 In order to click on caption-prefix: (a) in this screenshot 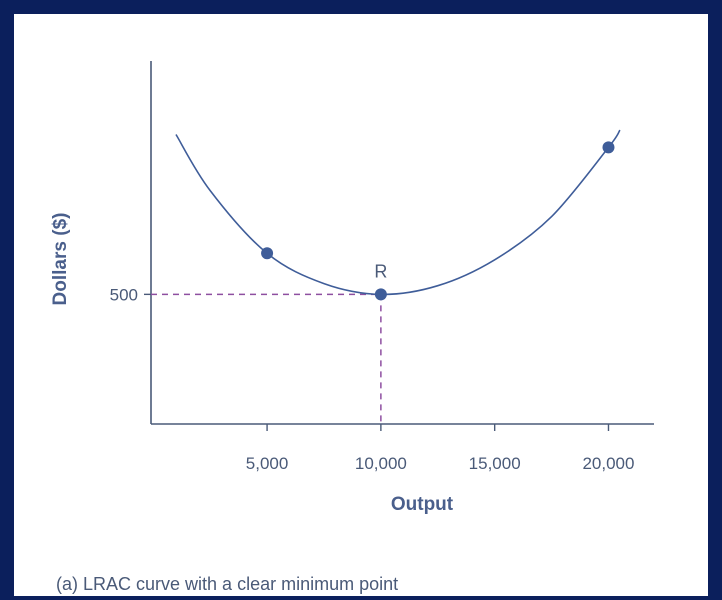, I will do `click(67, 584)`.